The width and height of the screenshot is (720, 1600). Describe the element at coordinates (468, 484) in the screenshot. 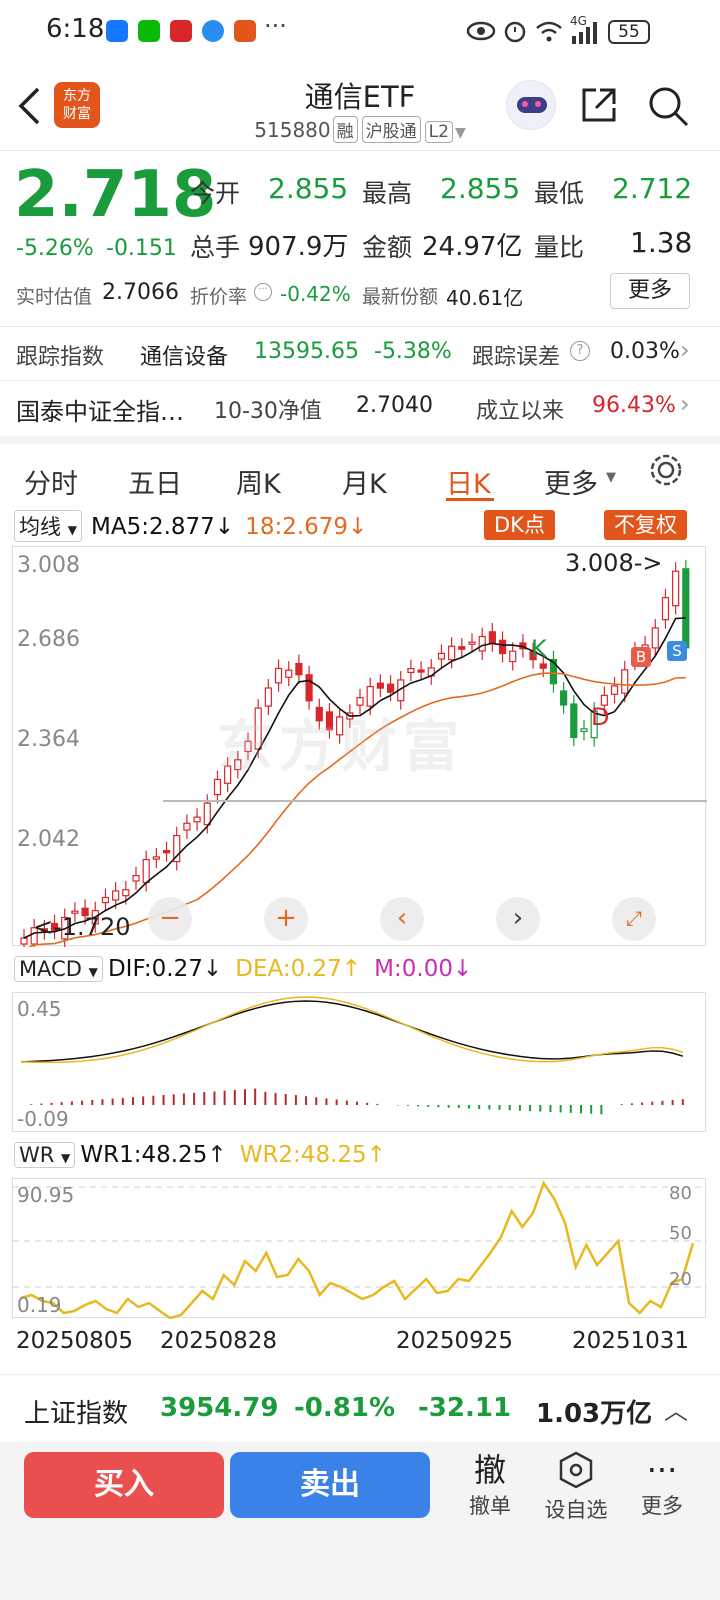

I see `tab-daily: 日K` at that location.